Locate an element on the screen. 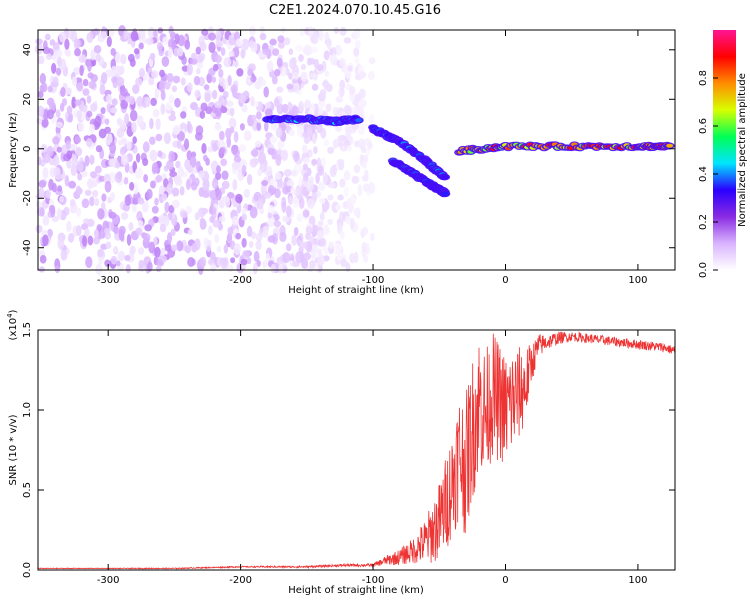 Image resolution: width=750 pixels, height=600 pixels. y-tick-label: -40 is located at coordinates (27, 248).